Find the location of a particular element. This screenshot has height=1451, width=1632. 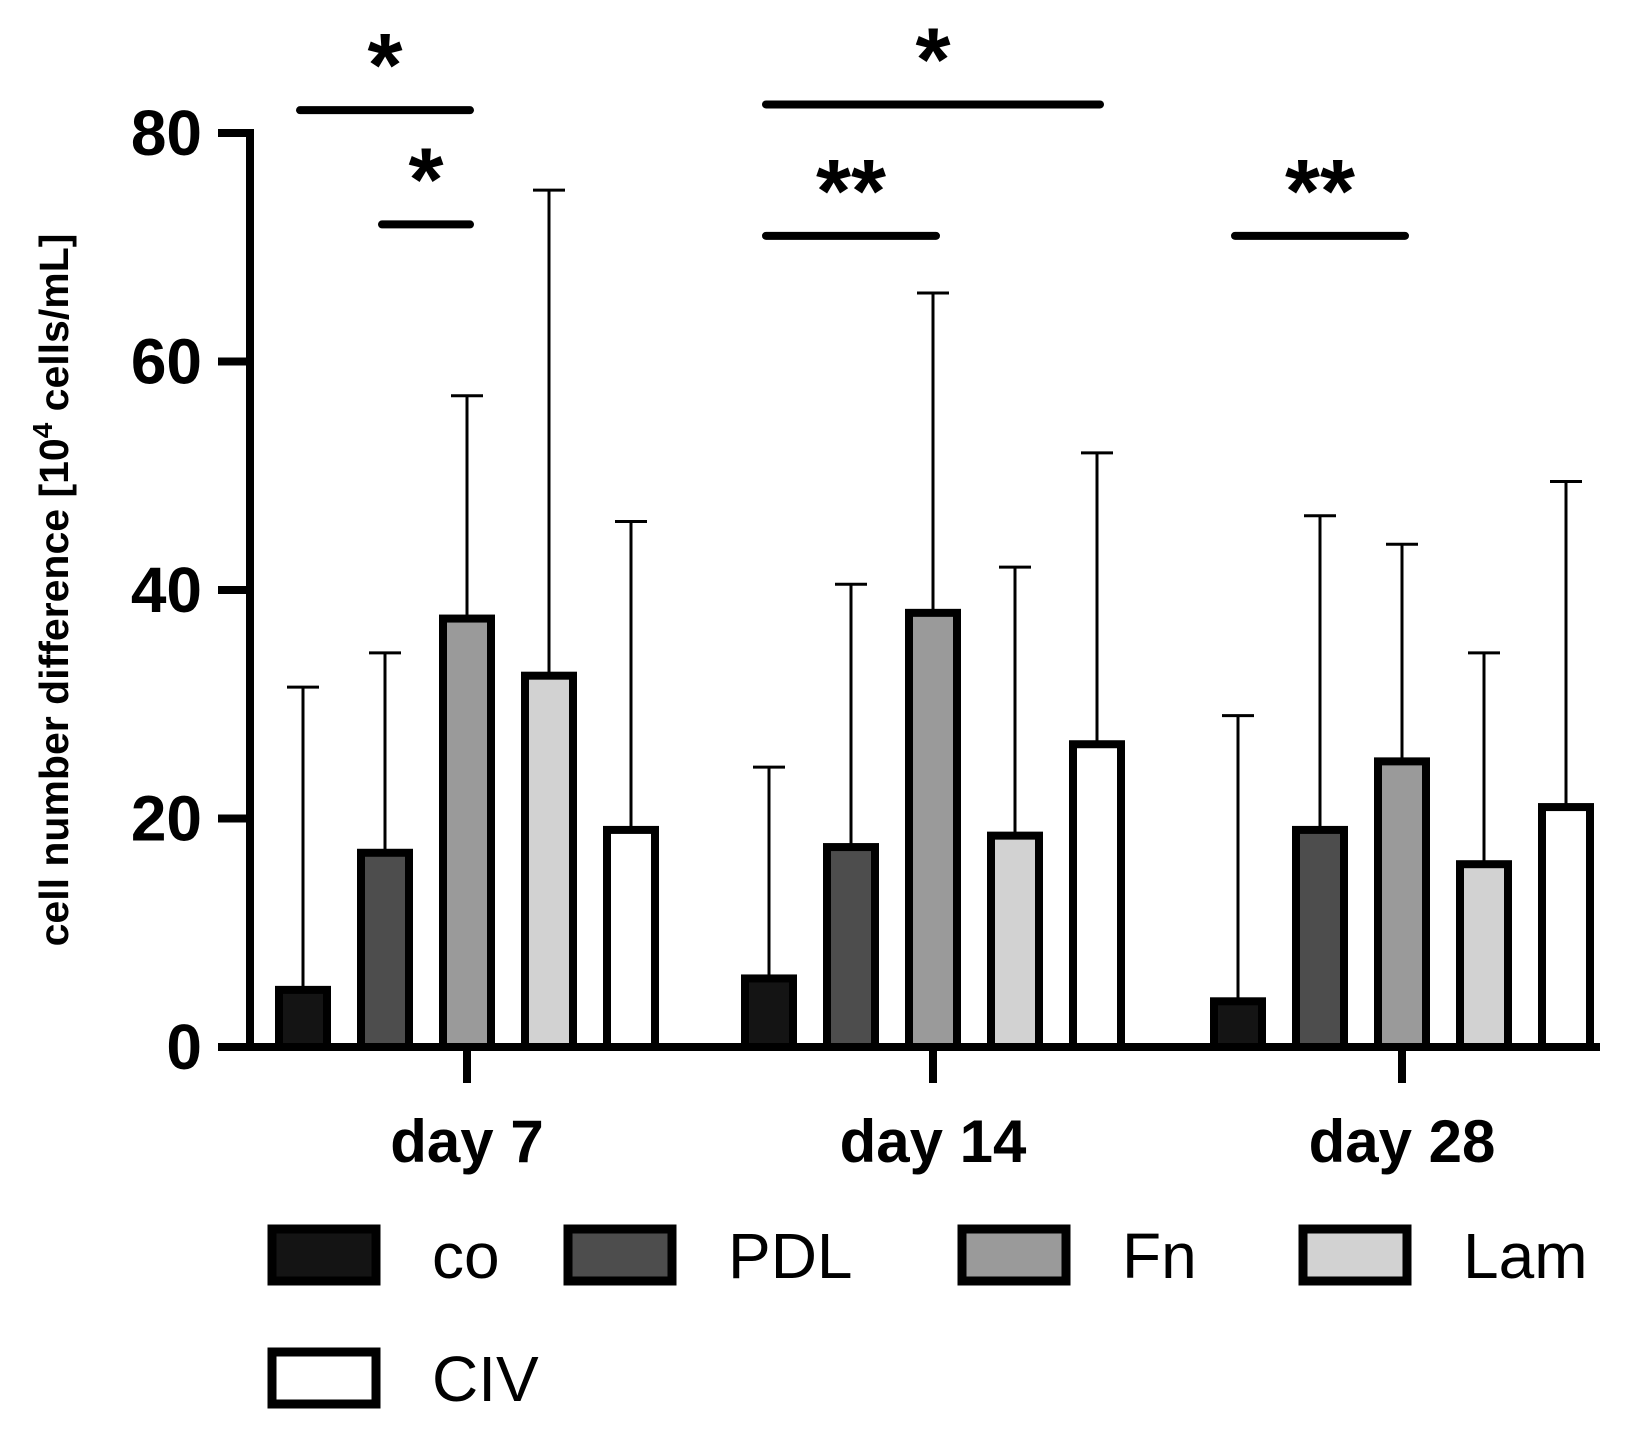

legend-item-fn: Fn is located at coordinates (1077, 1256).